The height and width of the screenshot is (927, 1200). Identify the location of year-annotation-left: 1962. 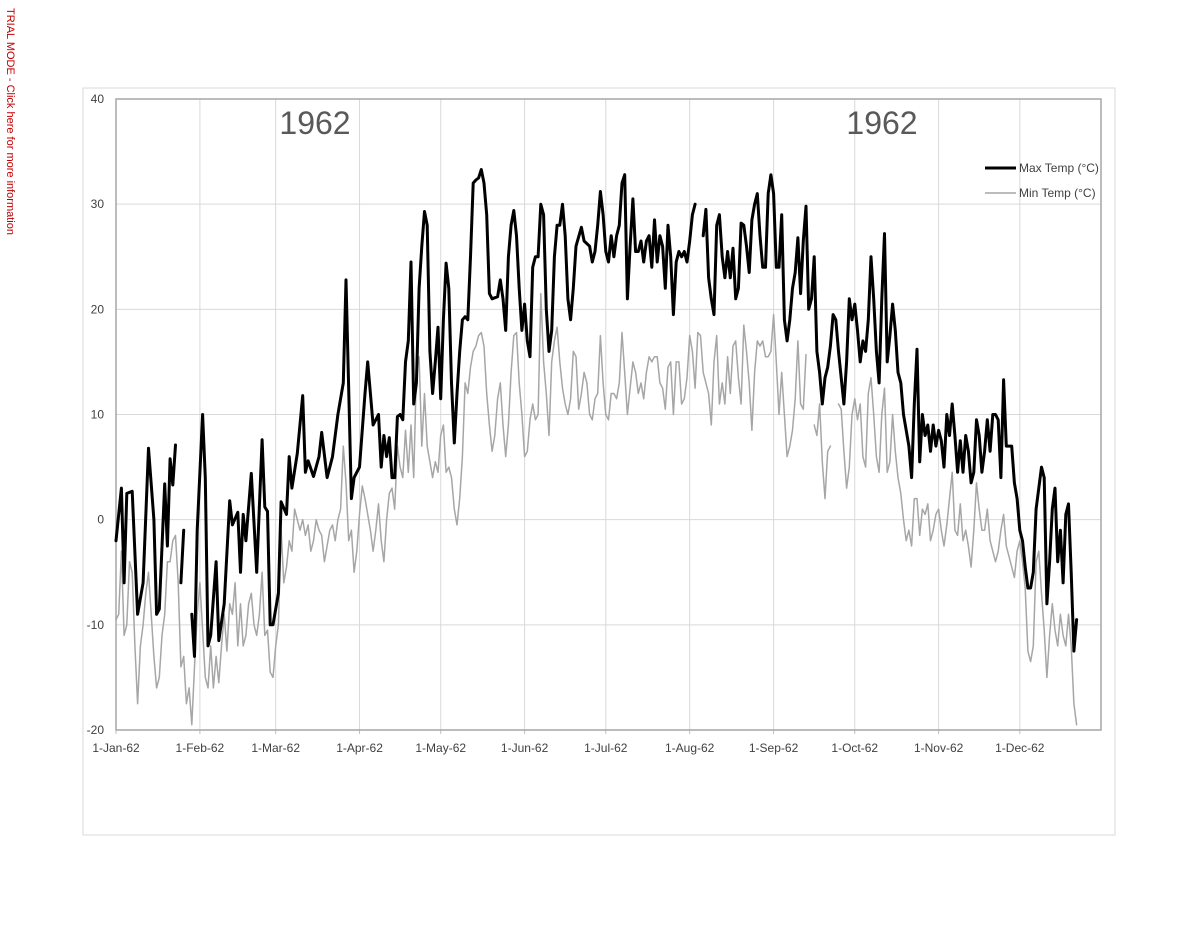
(314, 123).